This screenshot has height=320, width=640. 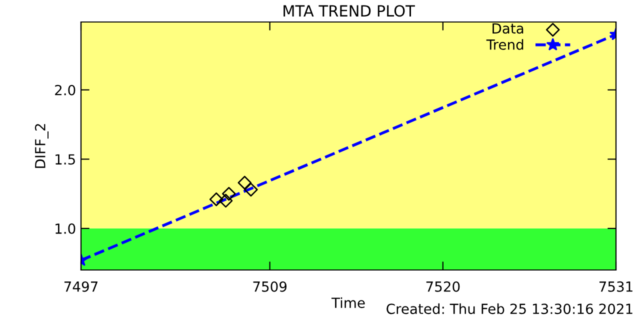 I want to click on legend-label: Trend, so click(x=505, y=44).